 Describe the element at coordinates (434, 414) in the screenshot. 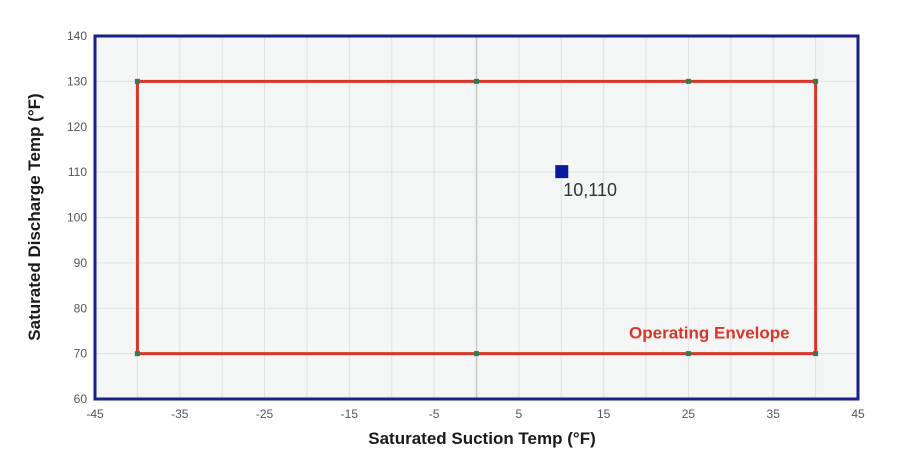

I see `x-tick-label: -5` at that location.